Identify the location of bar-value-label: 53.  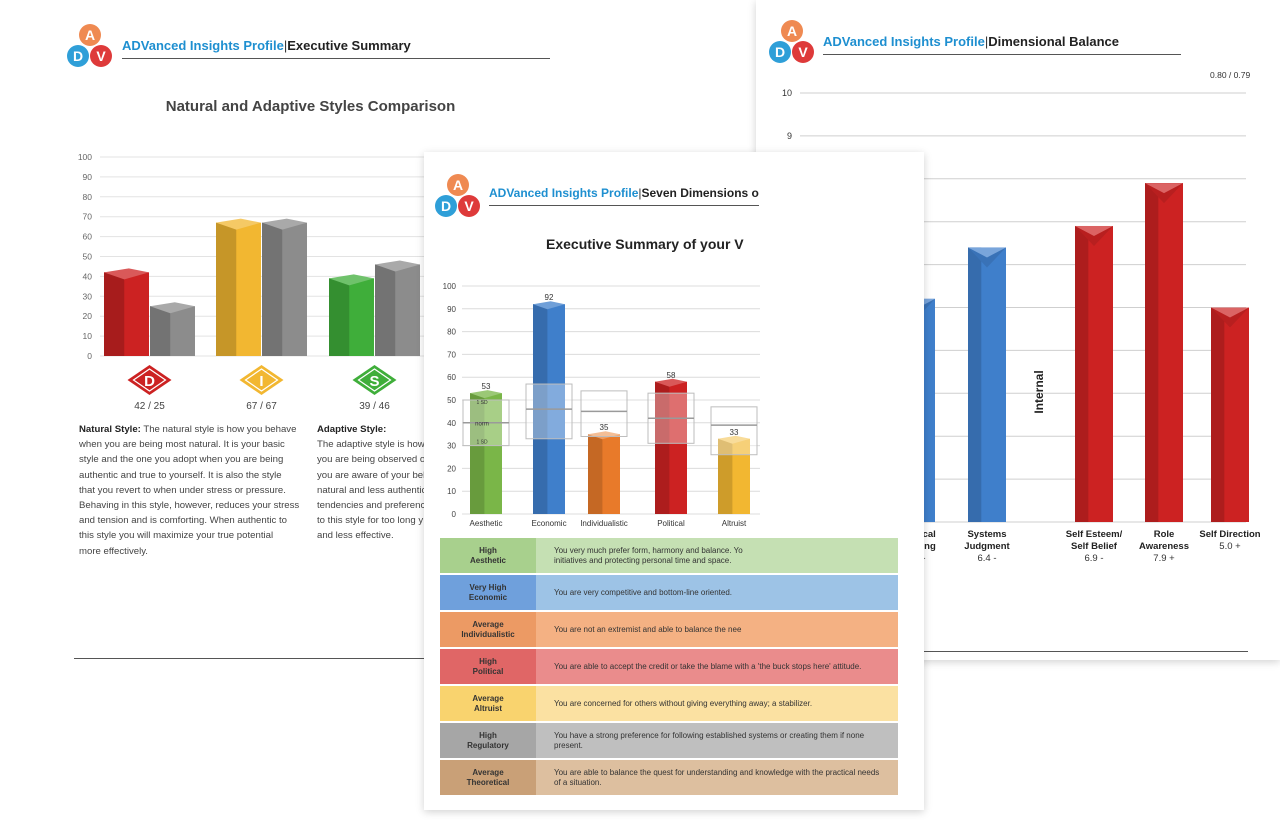
(486, 386).